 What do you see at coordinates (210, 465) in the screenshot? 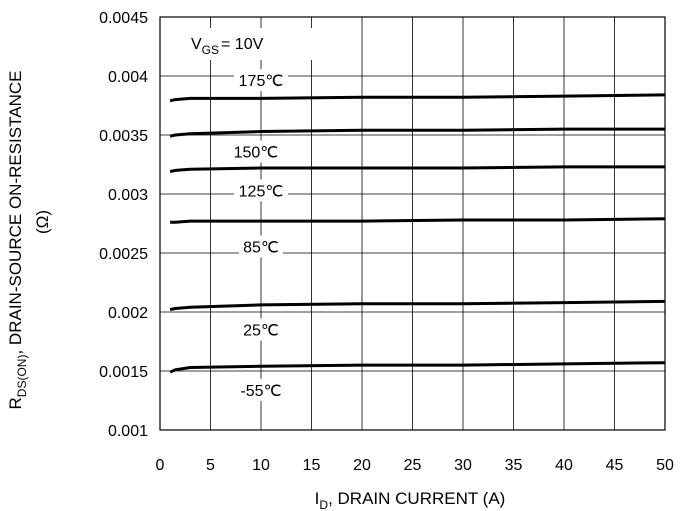
I see `x-tick-label: 5` at bounding box center [210, 465].